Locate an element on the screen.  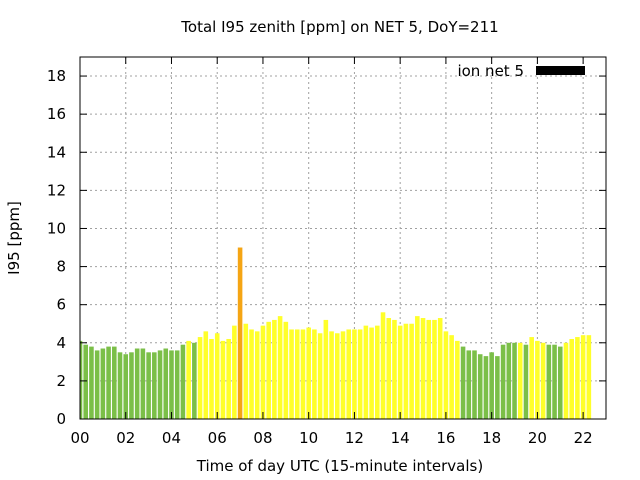
x-tick-label: 08 is located at coordinates (262, 438).